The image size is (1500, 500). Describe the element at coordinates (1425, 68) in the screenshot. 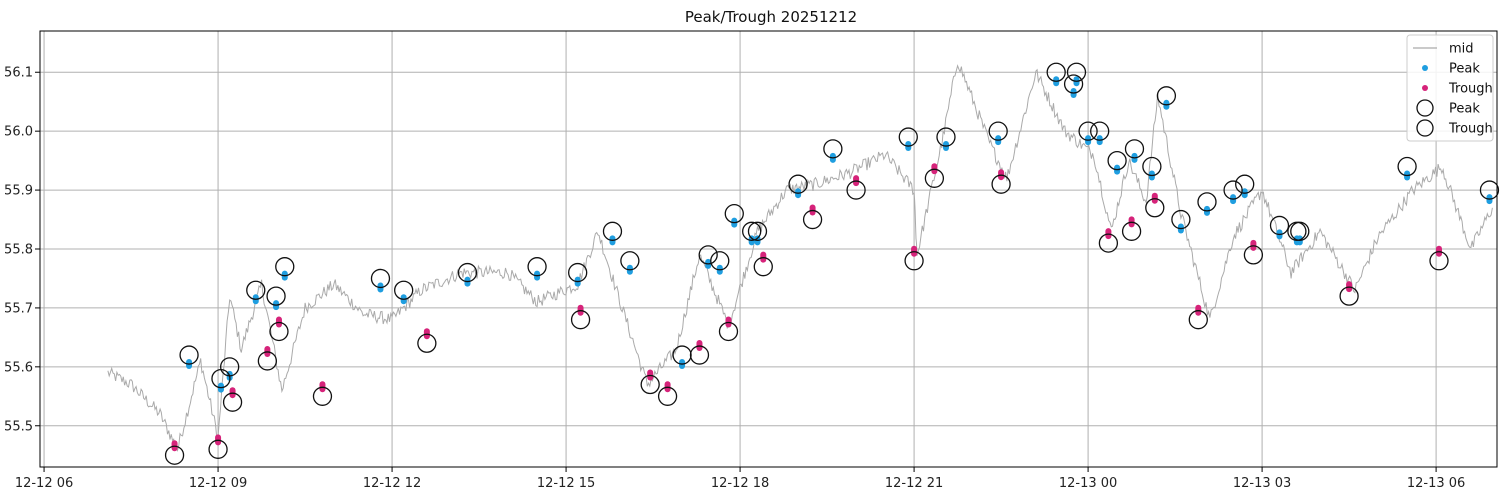

I see `legend-peak-dot` at that location.